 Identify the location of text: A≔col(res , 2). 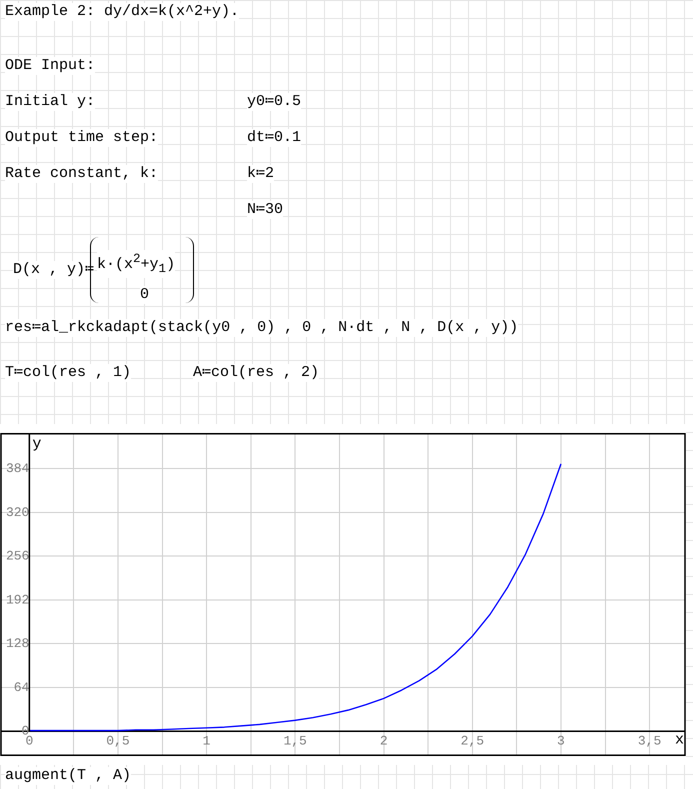
(256, 373).